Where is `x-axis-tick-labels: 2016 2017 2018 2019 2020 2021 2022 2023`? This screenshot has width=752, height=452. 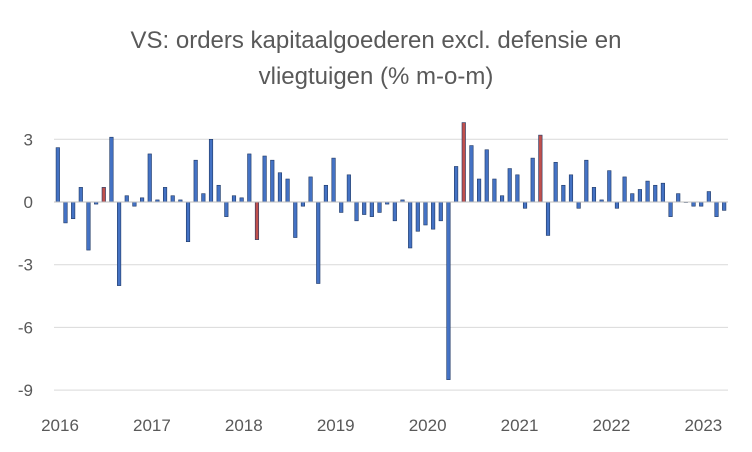
x-axis-tick-labels: 2016 2017 2018 2019 2020 2021 2022 2023 is located at coordinates (381, 425).